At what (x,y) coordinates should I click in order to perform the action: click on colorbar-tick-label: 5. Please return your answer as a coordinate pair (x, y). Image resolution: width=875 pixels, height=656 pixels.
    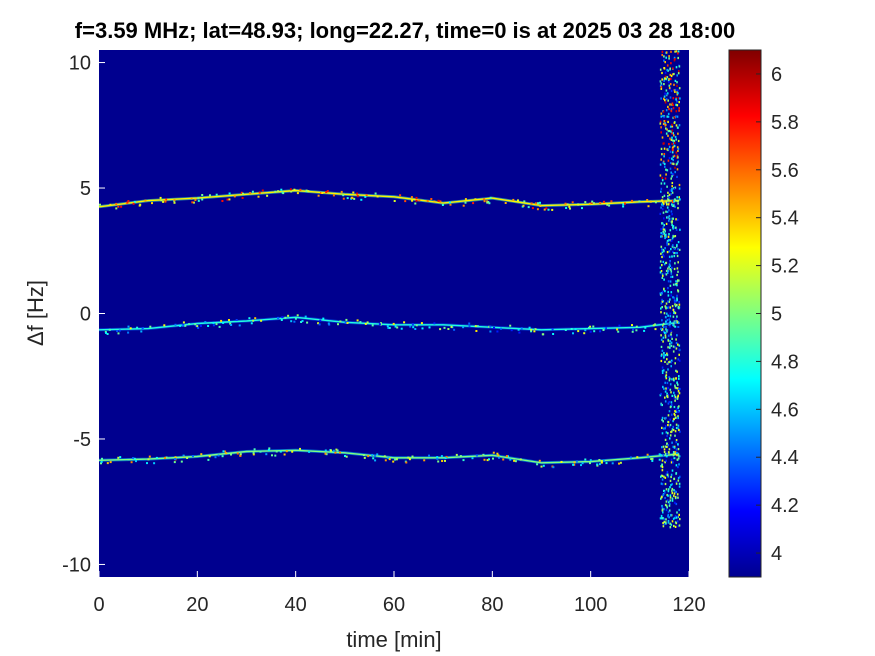
    Looking at the image, I should click on (776, 315).